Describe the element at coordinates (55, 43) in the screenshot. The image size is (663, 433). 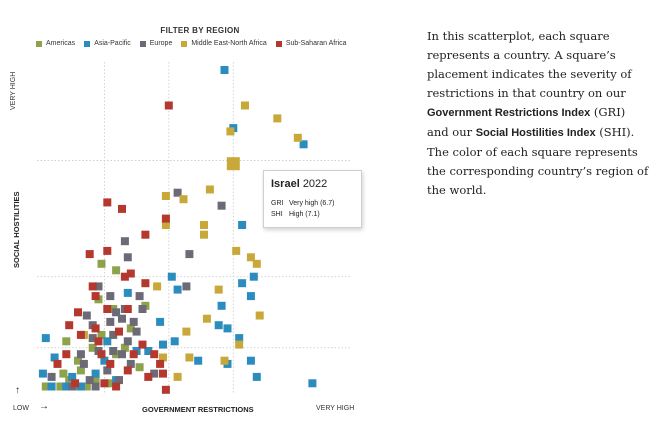
I see `legend-item-americas: Americas` at that location.